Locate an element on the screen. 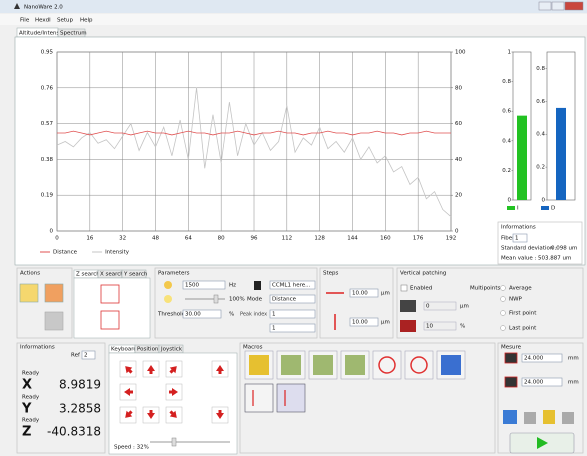 The height and width of the screenshot is (456, 587). mode-value: Distance is located at coordinates (284, 300).